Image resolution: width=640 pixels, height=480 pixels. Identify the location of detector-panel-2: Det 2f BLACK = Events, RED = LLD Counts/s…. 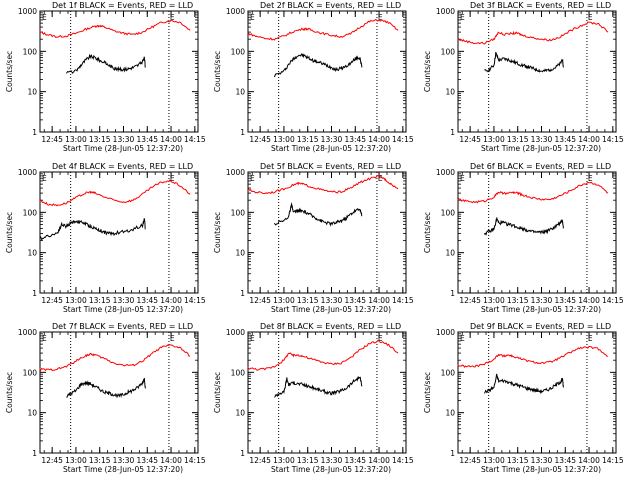
(313, 77).